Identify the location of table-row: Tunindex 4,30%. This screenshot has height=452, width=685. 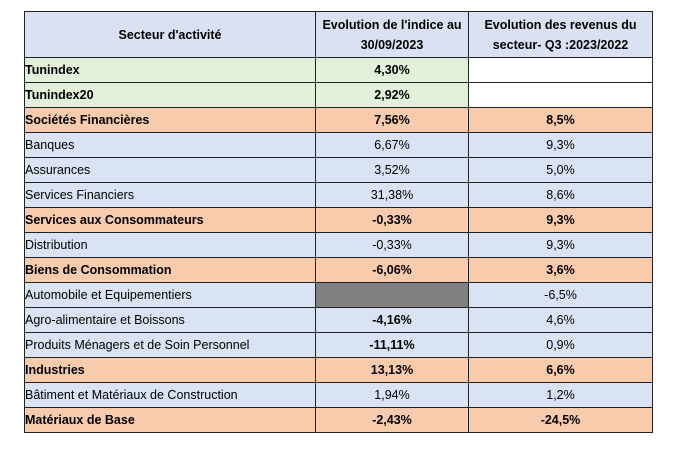
(338, 70).